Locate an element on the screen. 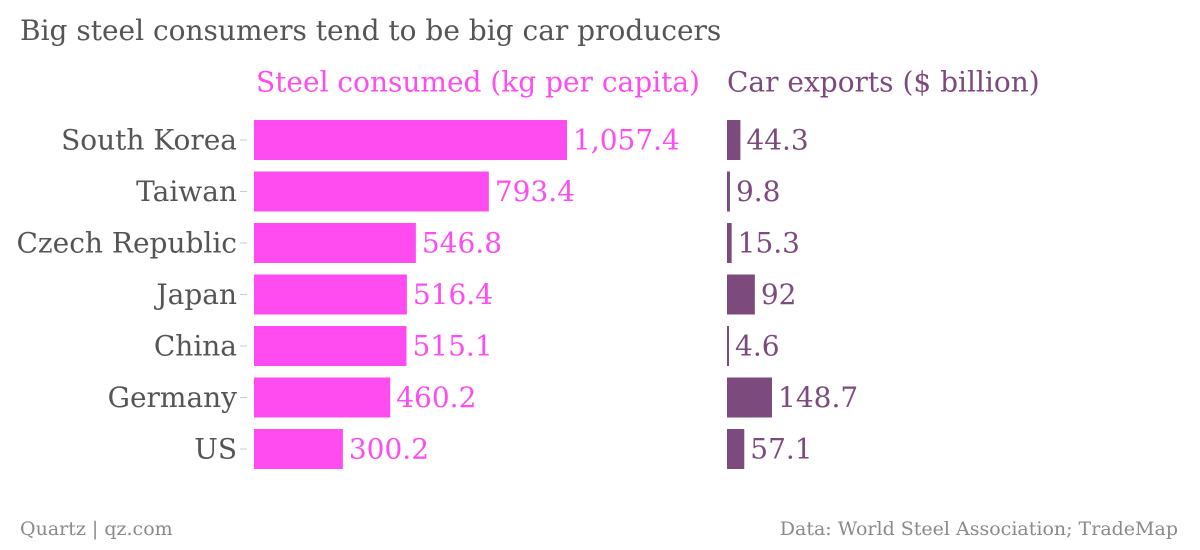 The height and width of the screenshot is (550, 1200). steel-value-label: 793.4 is located at coordinates (535, 191).